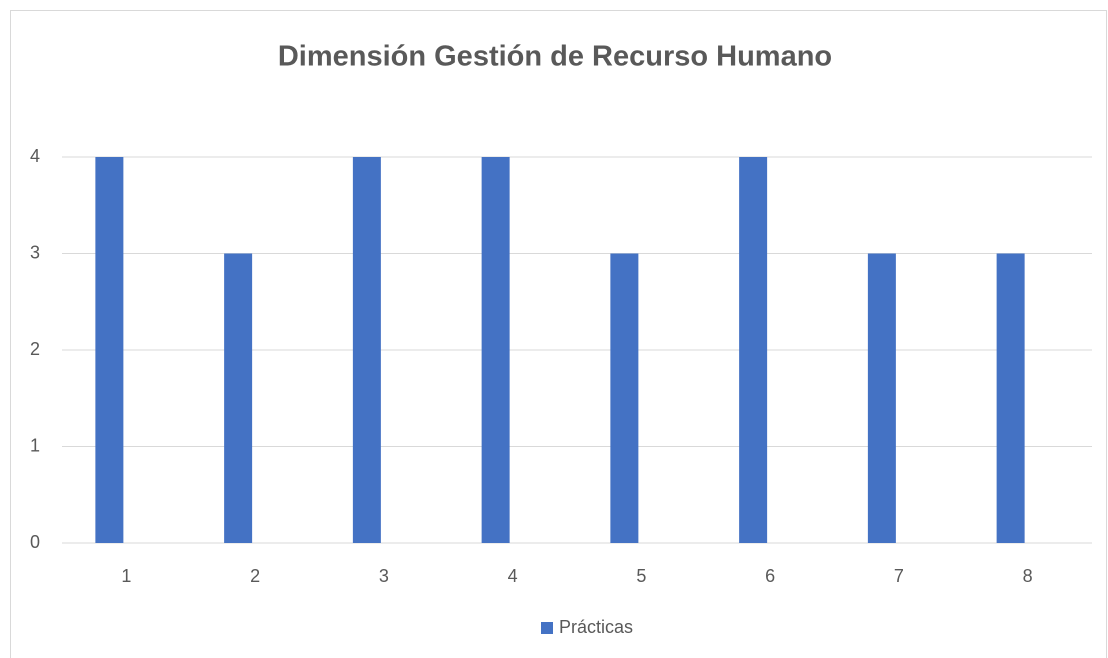  What do you see at coordinates (596, 627) in the screenshot?
I see `legend-label: Prácticas` at bounding box center [596, 627].